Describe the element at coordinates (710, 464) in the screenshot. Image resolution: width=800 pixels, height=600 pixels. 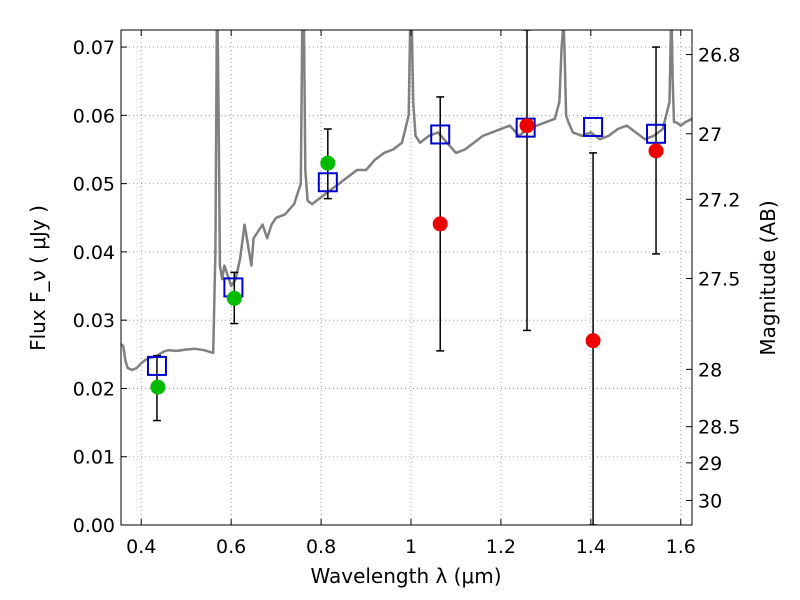
I see `right-tick-label: 29` at that location.